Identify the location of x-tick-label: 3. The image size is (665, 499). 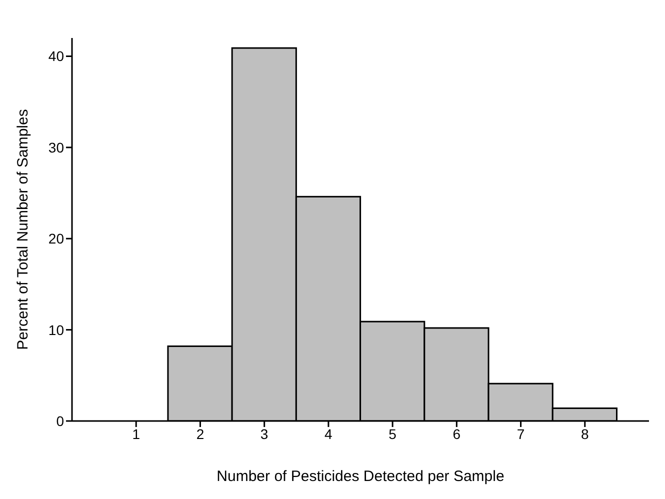
(264, 434).